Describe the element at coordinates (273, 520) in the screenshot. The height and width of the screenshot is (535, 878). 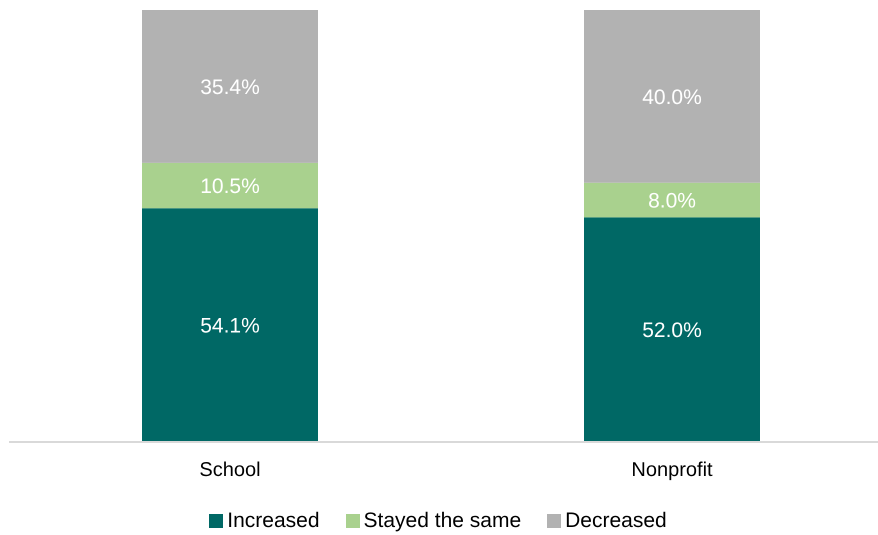
I see `legend-label: Increased` at that location.